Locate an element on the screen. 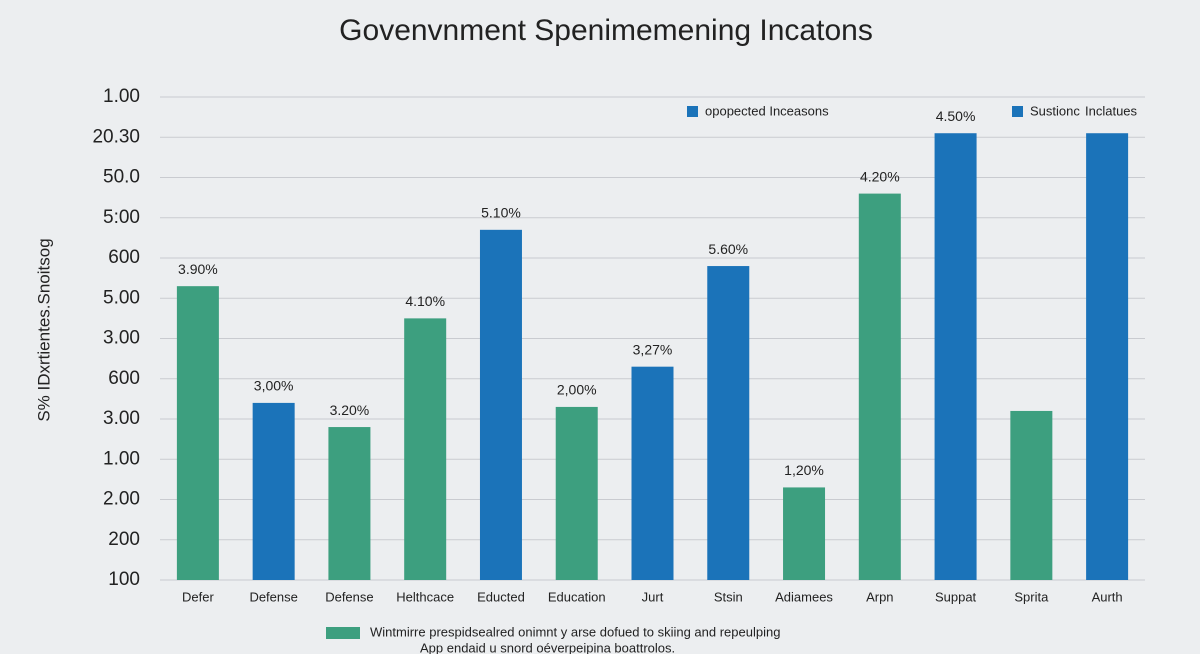 Image resolution: width=1200 pixels, height=654 pixels. bar-label: 3,27% is located at coordinates (653, 349).